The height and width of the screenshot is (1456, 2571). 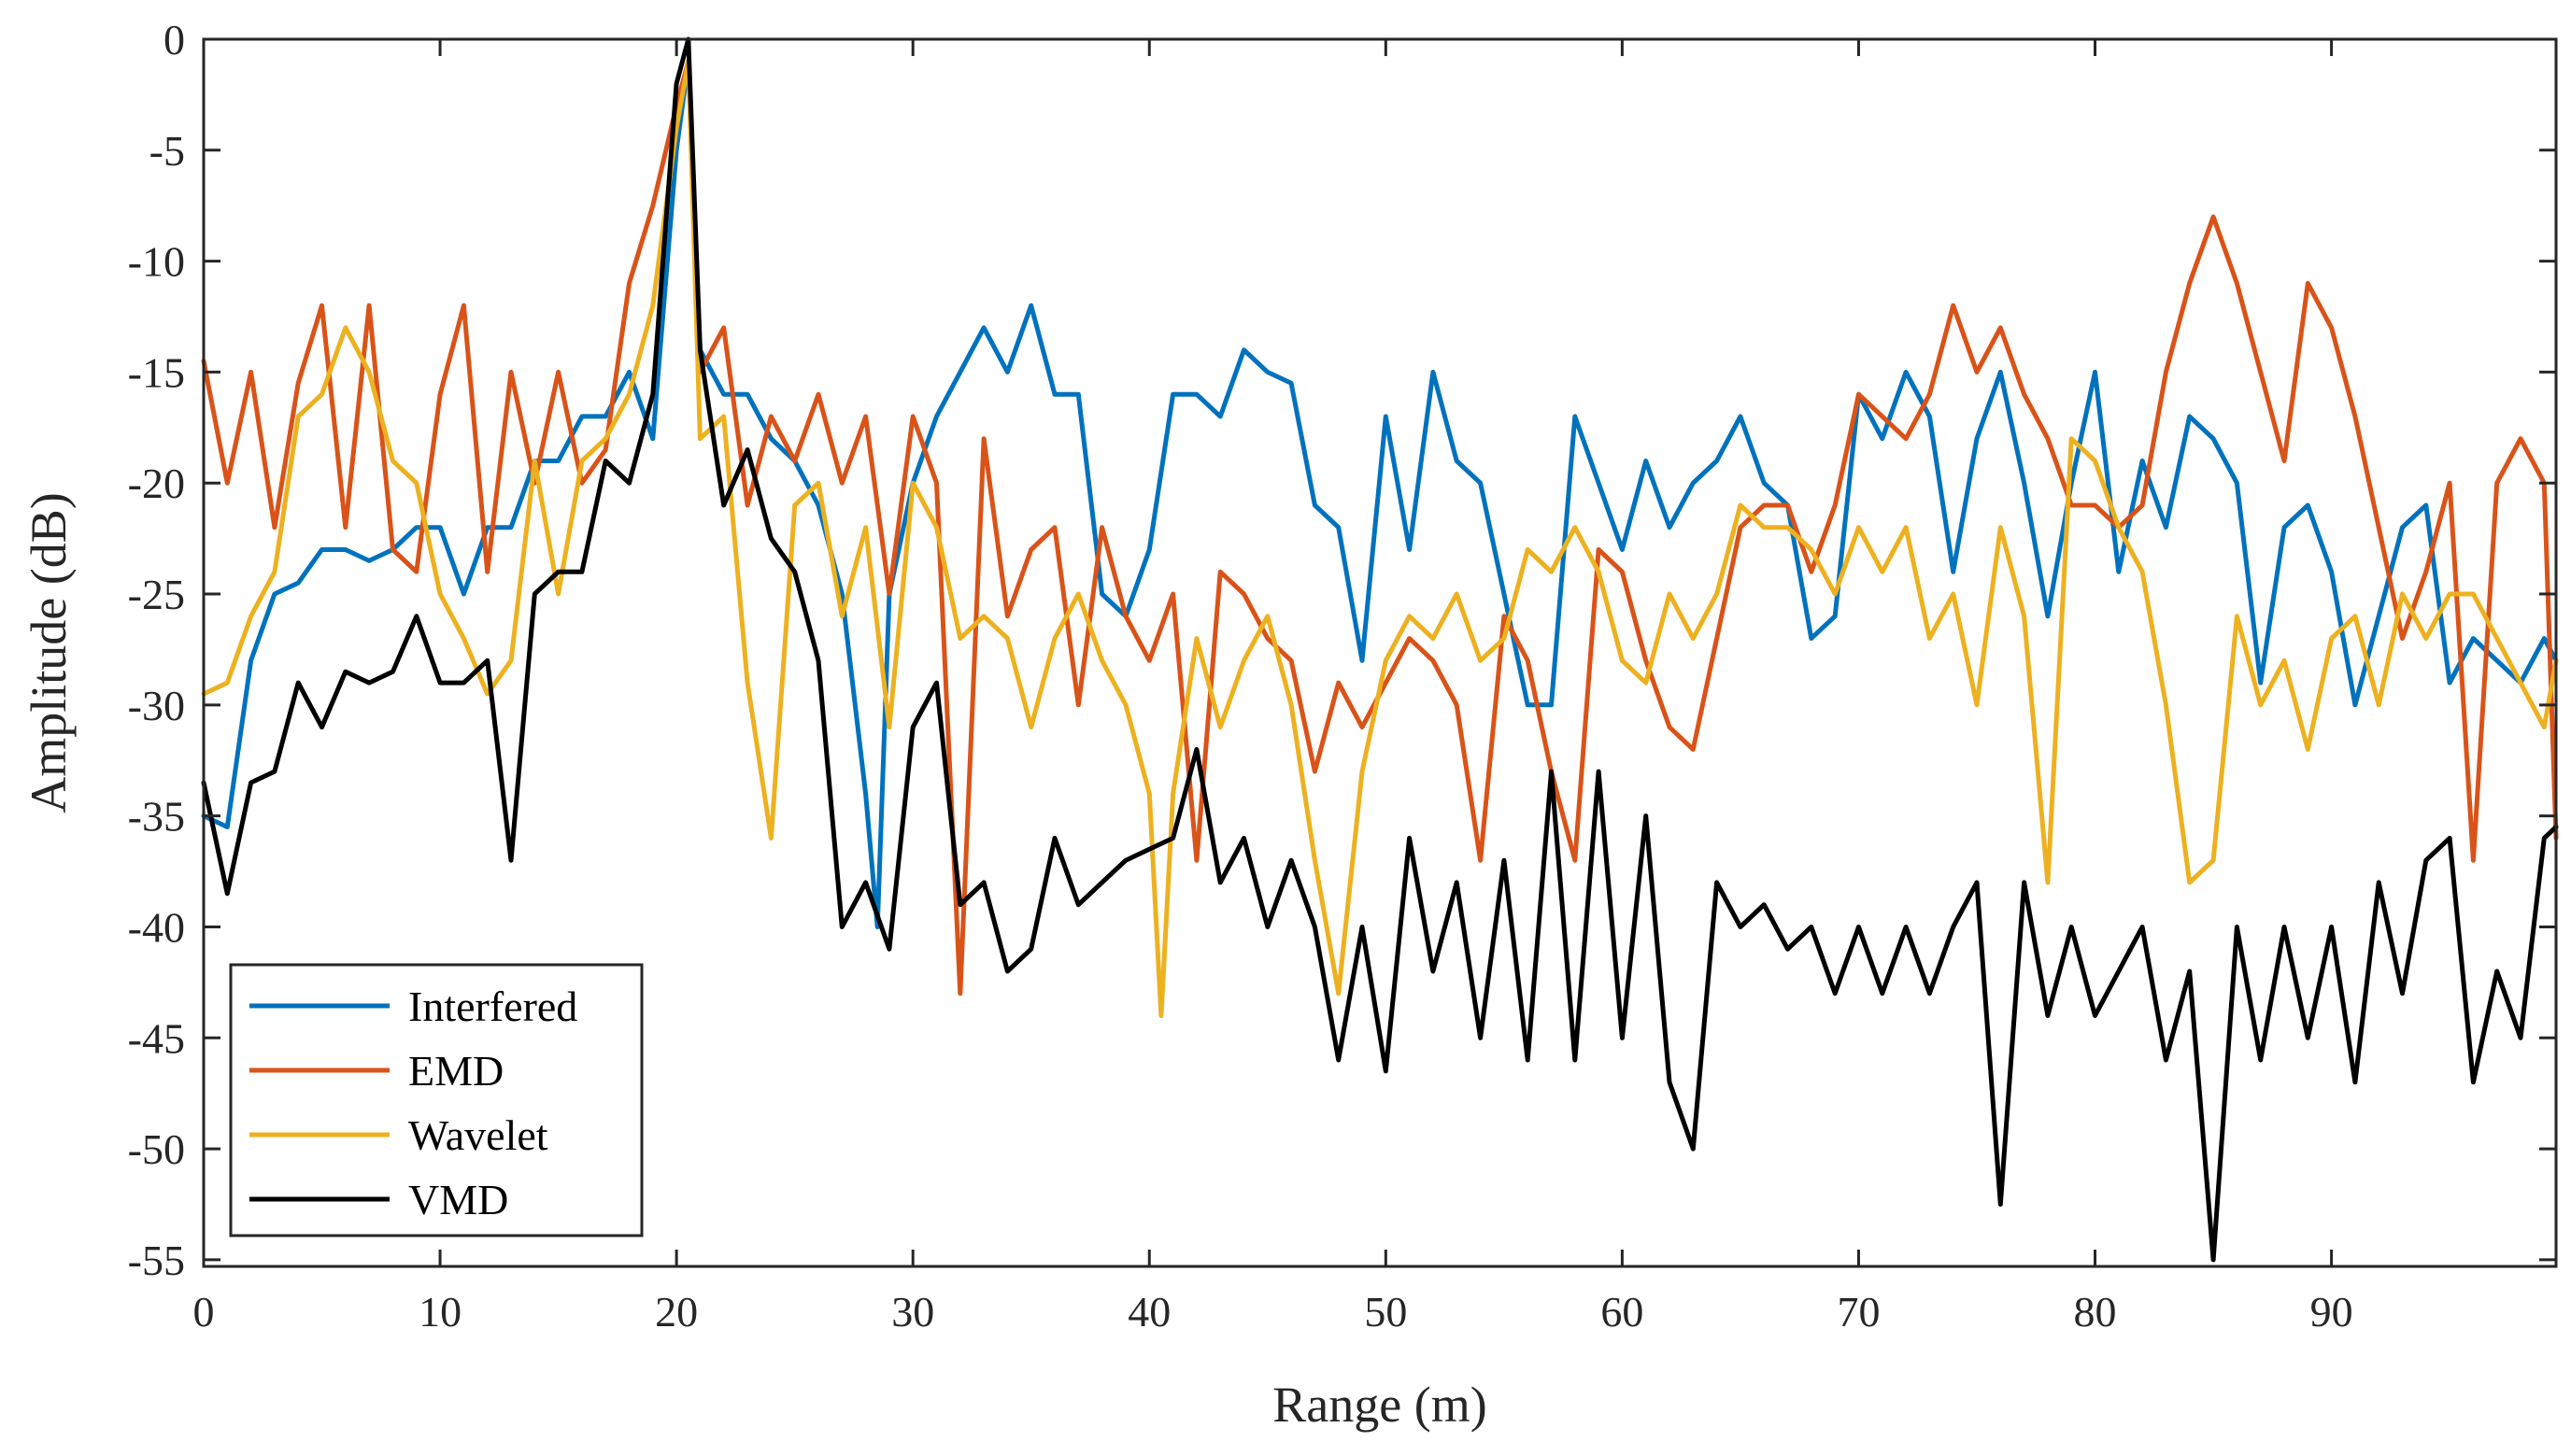 I want to click on x-tick-label: 20, so click(x=676, y=1312).